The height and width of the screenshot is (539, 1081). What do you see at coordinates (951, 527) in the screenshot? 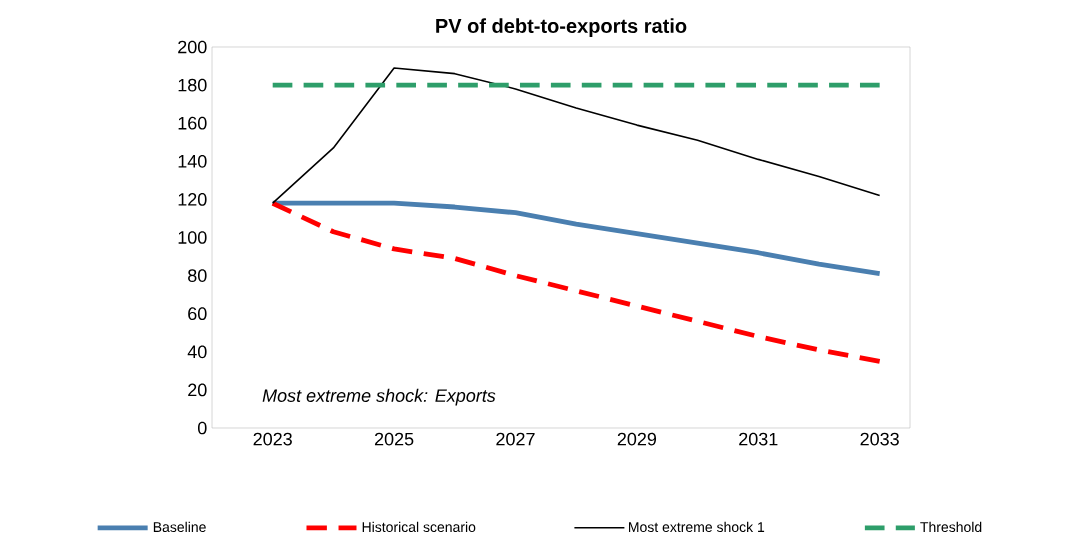
I see `legend-label: Threshold` at bounding box center [951, 527].